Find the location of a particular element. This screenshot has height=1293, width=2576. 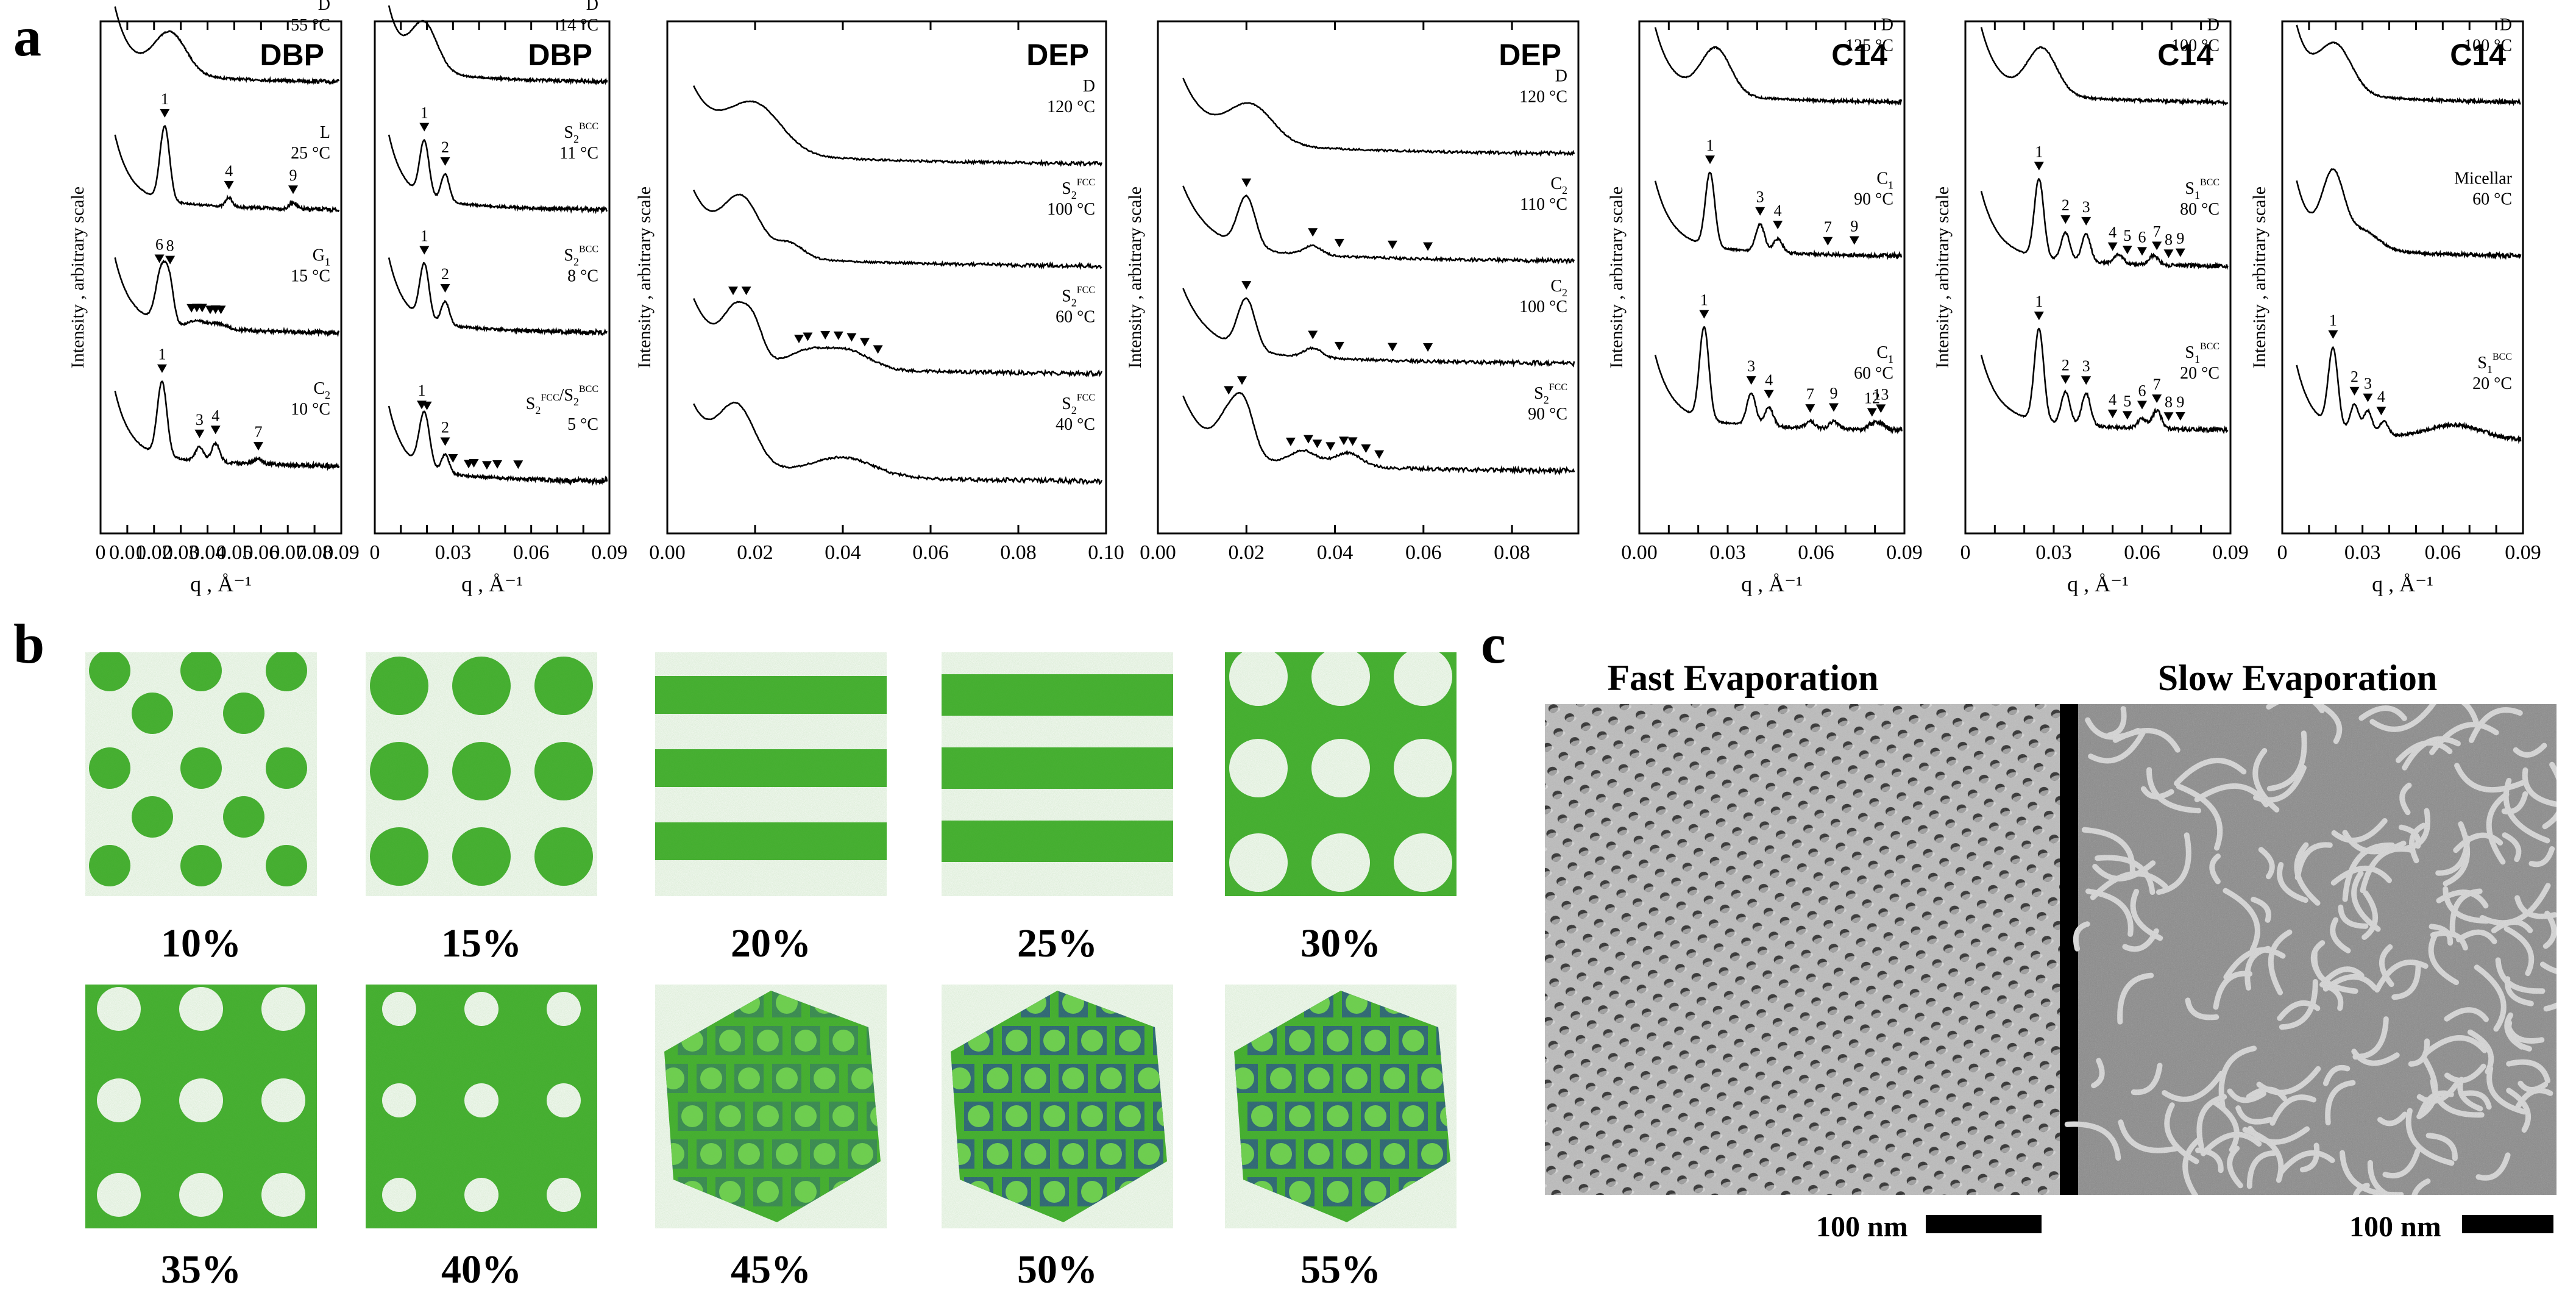

simulation-label: 20% is located at coordinates (771, 943).